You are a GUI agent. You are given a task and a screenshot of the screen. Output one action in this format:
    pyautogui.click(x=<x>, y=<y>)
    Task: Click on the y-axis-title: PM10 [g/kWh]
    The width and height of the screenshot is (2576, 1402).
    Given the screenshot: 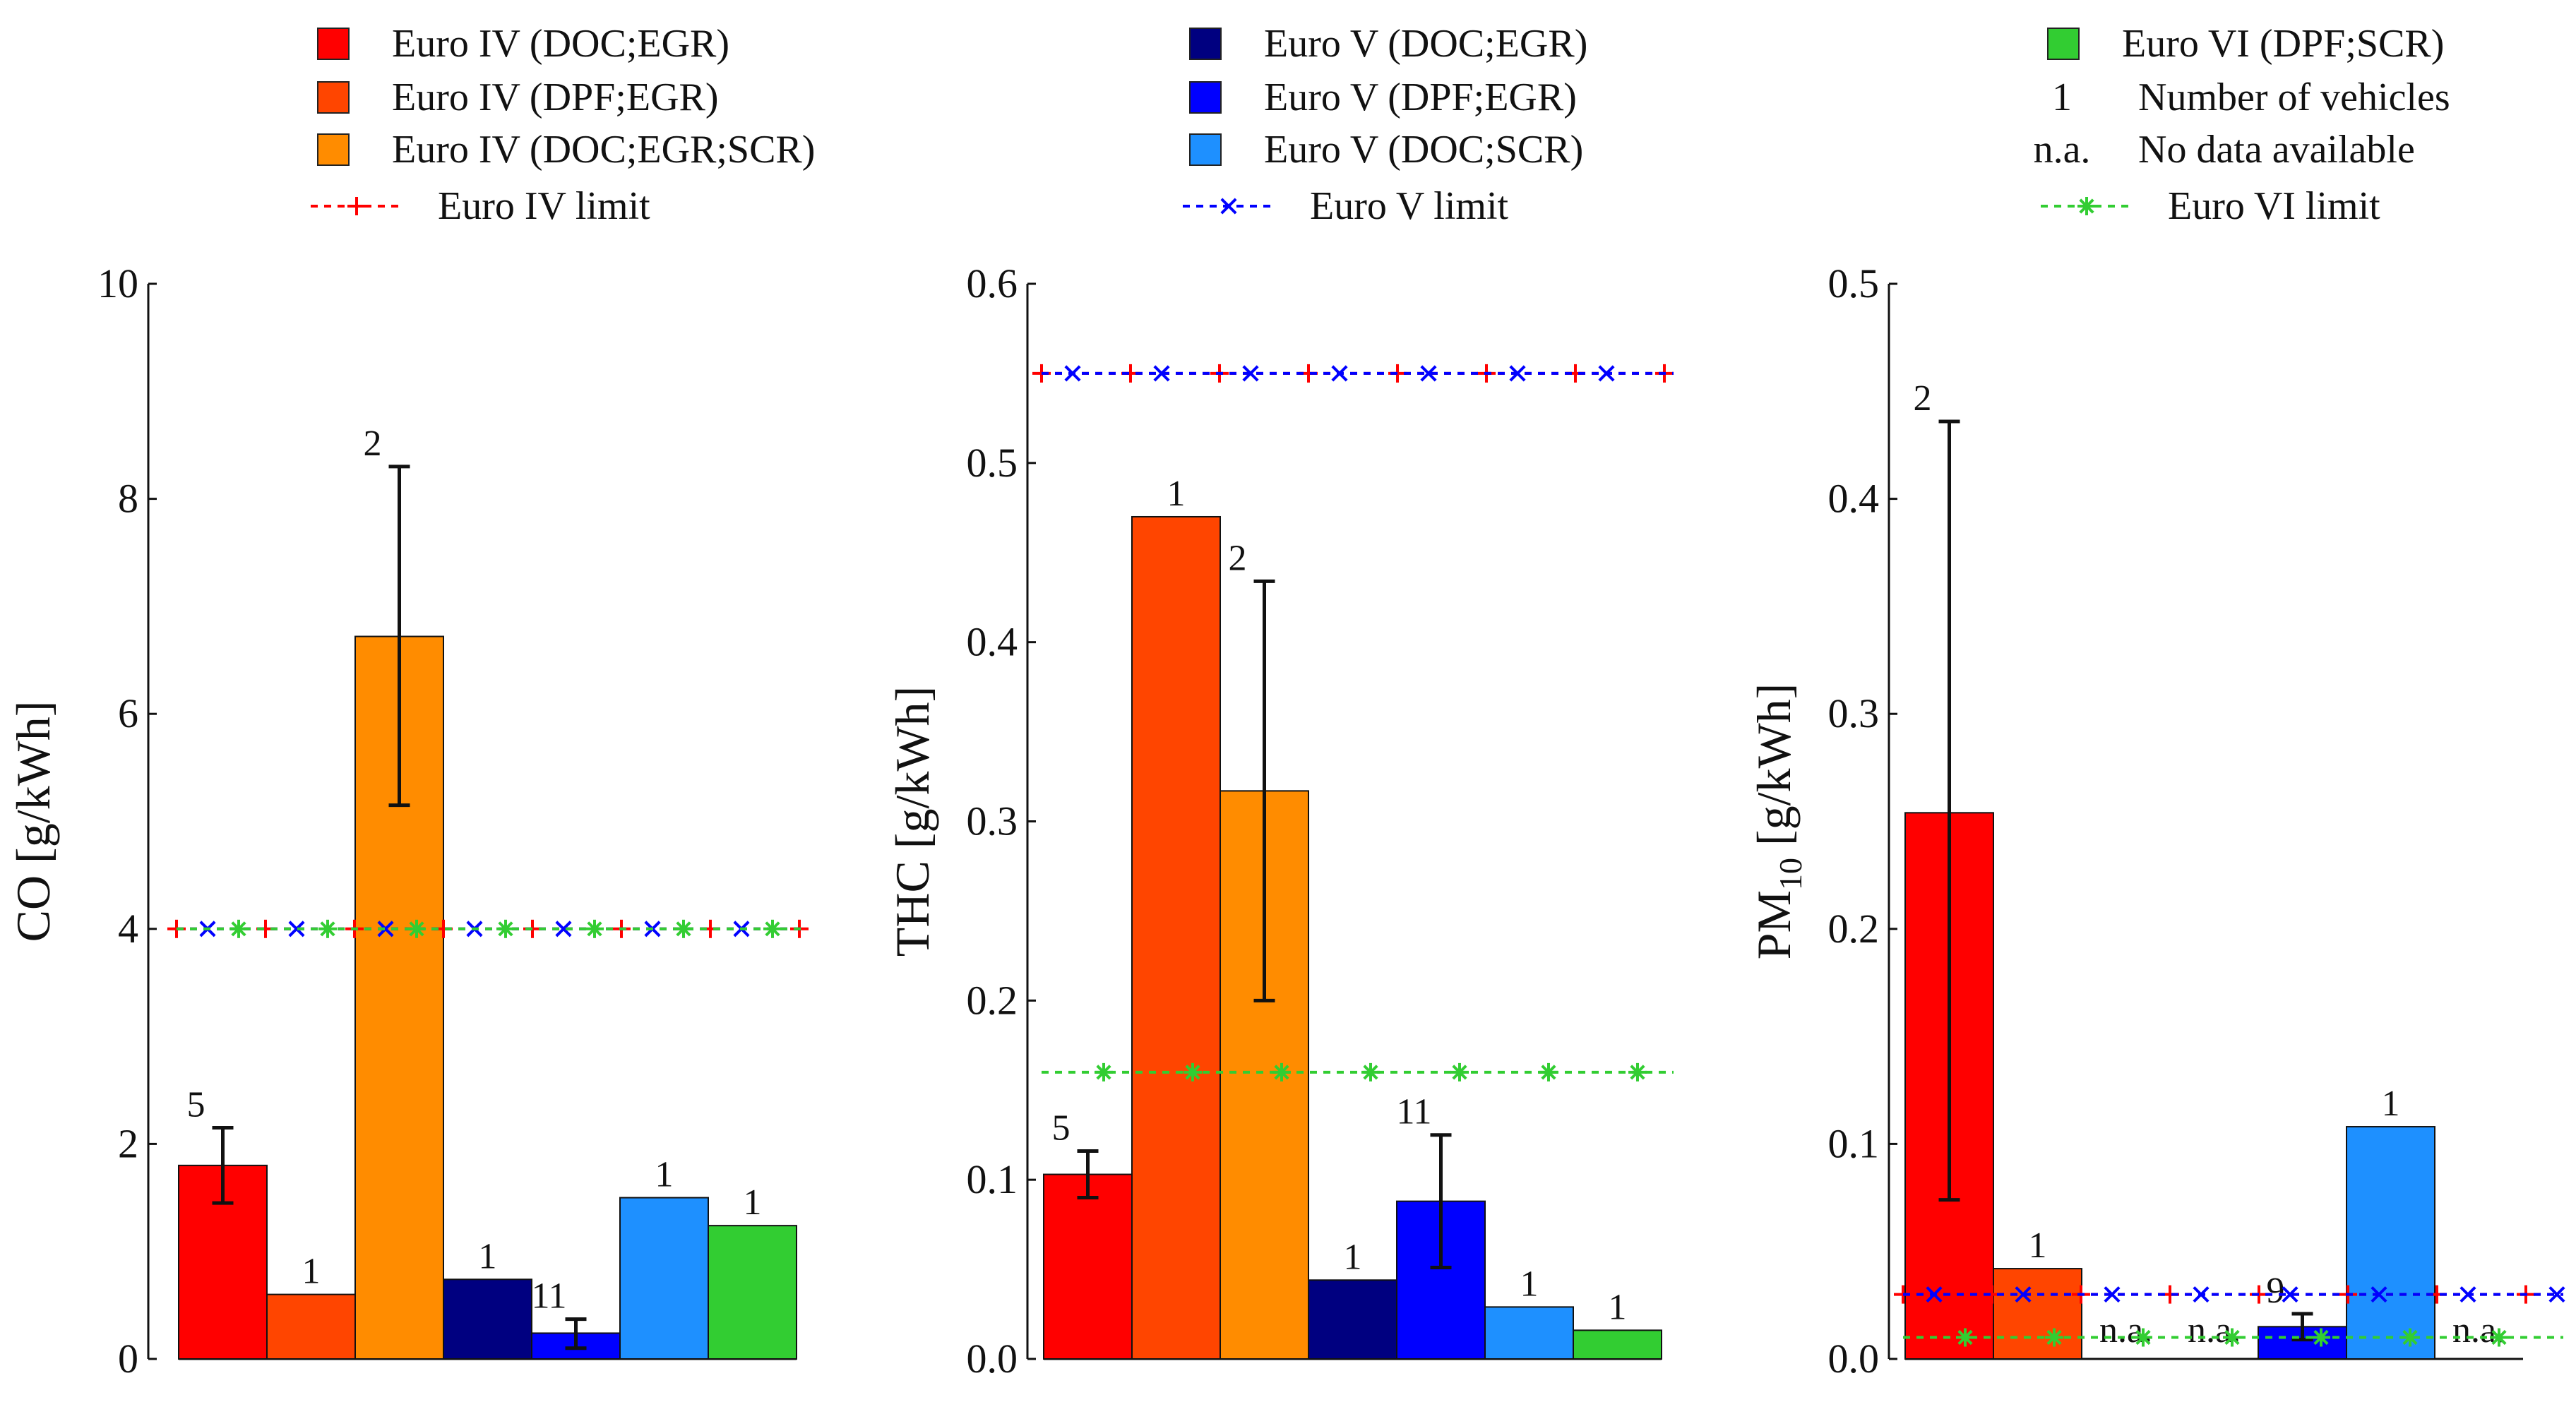 What is the action you would take?
    pyautogui.click(x=1777, y=821)
    